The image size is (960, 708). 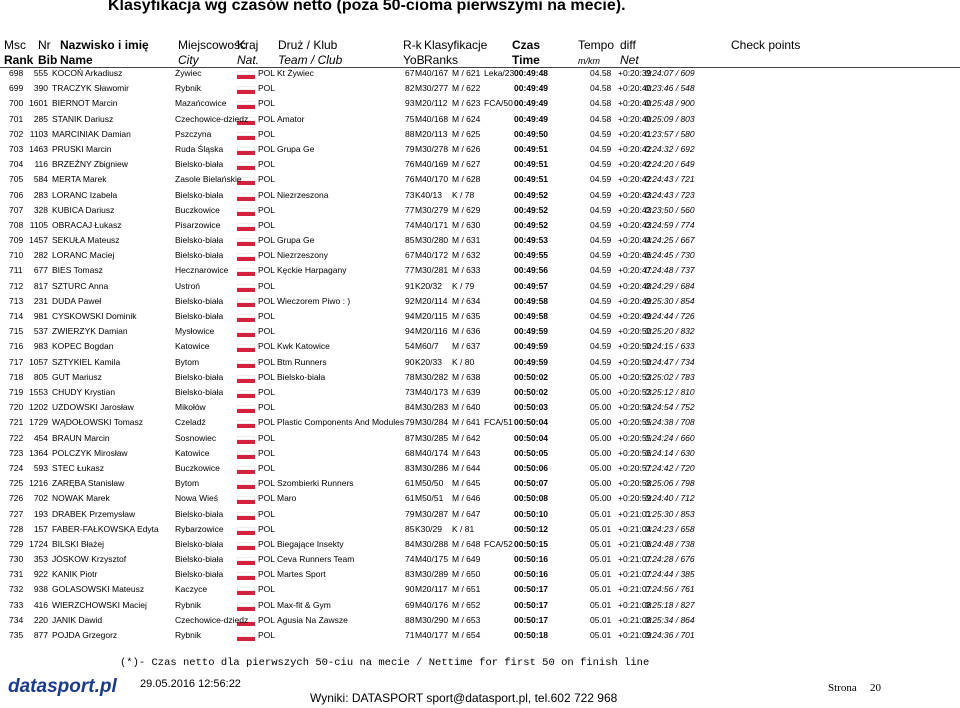 I want to click on bib: 454, so click(x=40, y=437).